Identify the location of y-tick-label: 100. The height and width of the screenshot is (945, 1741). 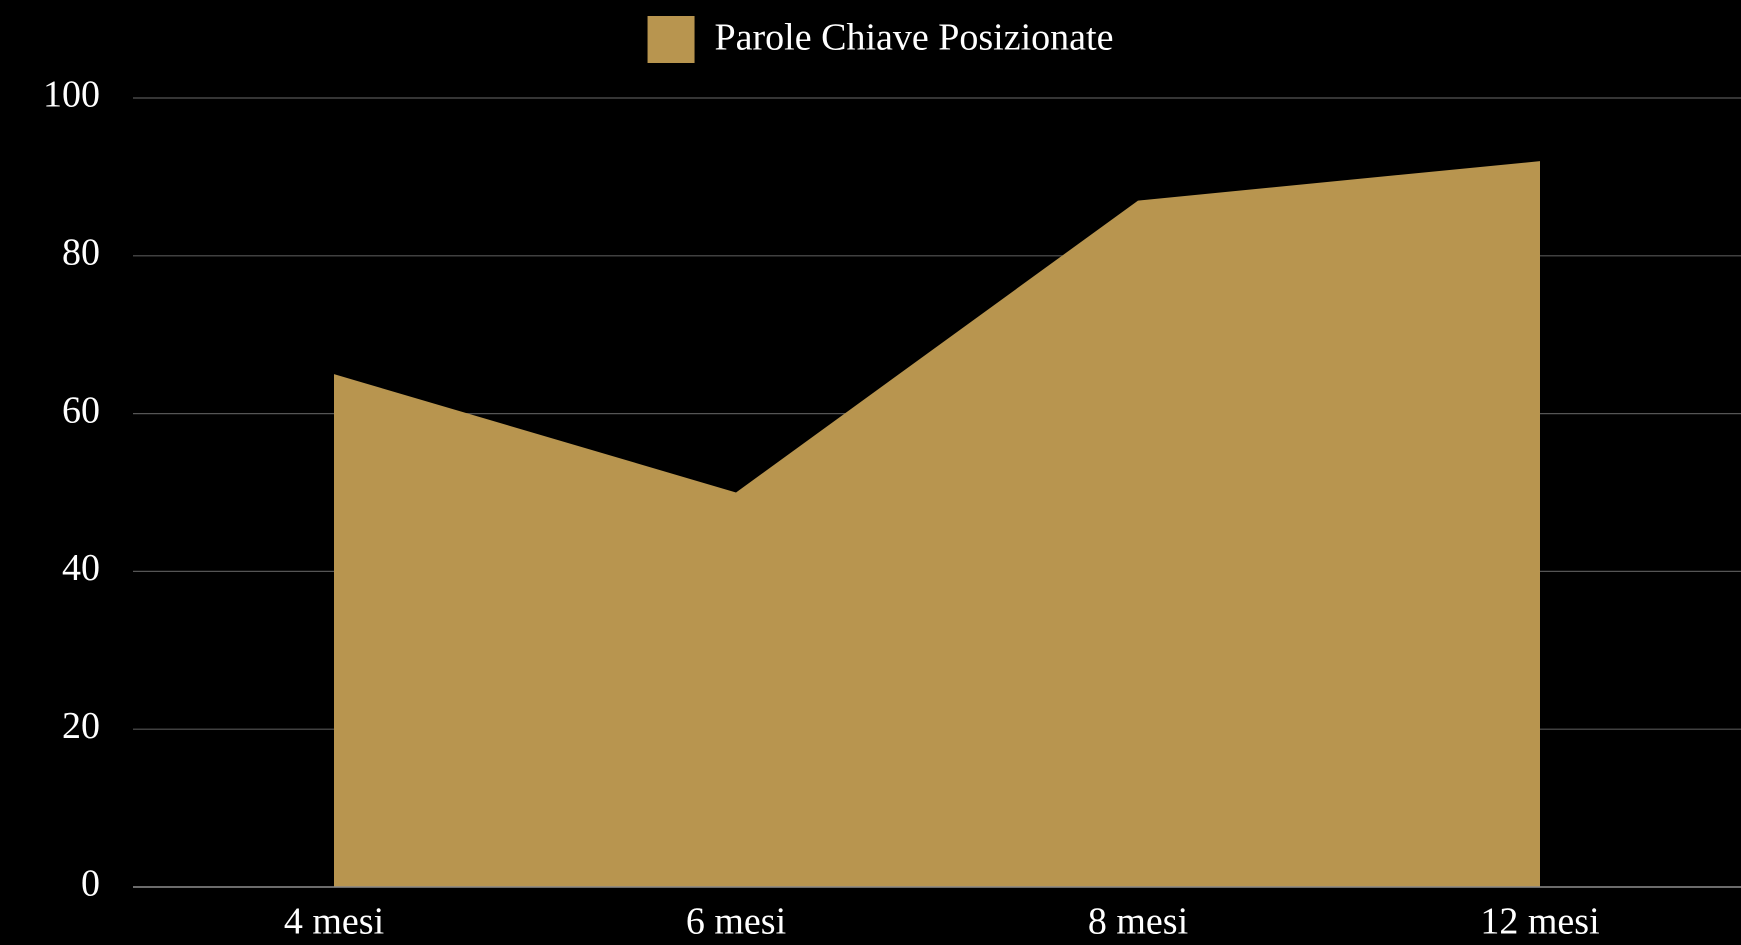
(71, 95).